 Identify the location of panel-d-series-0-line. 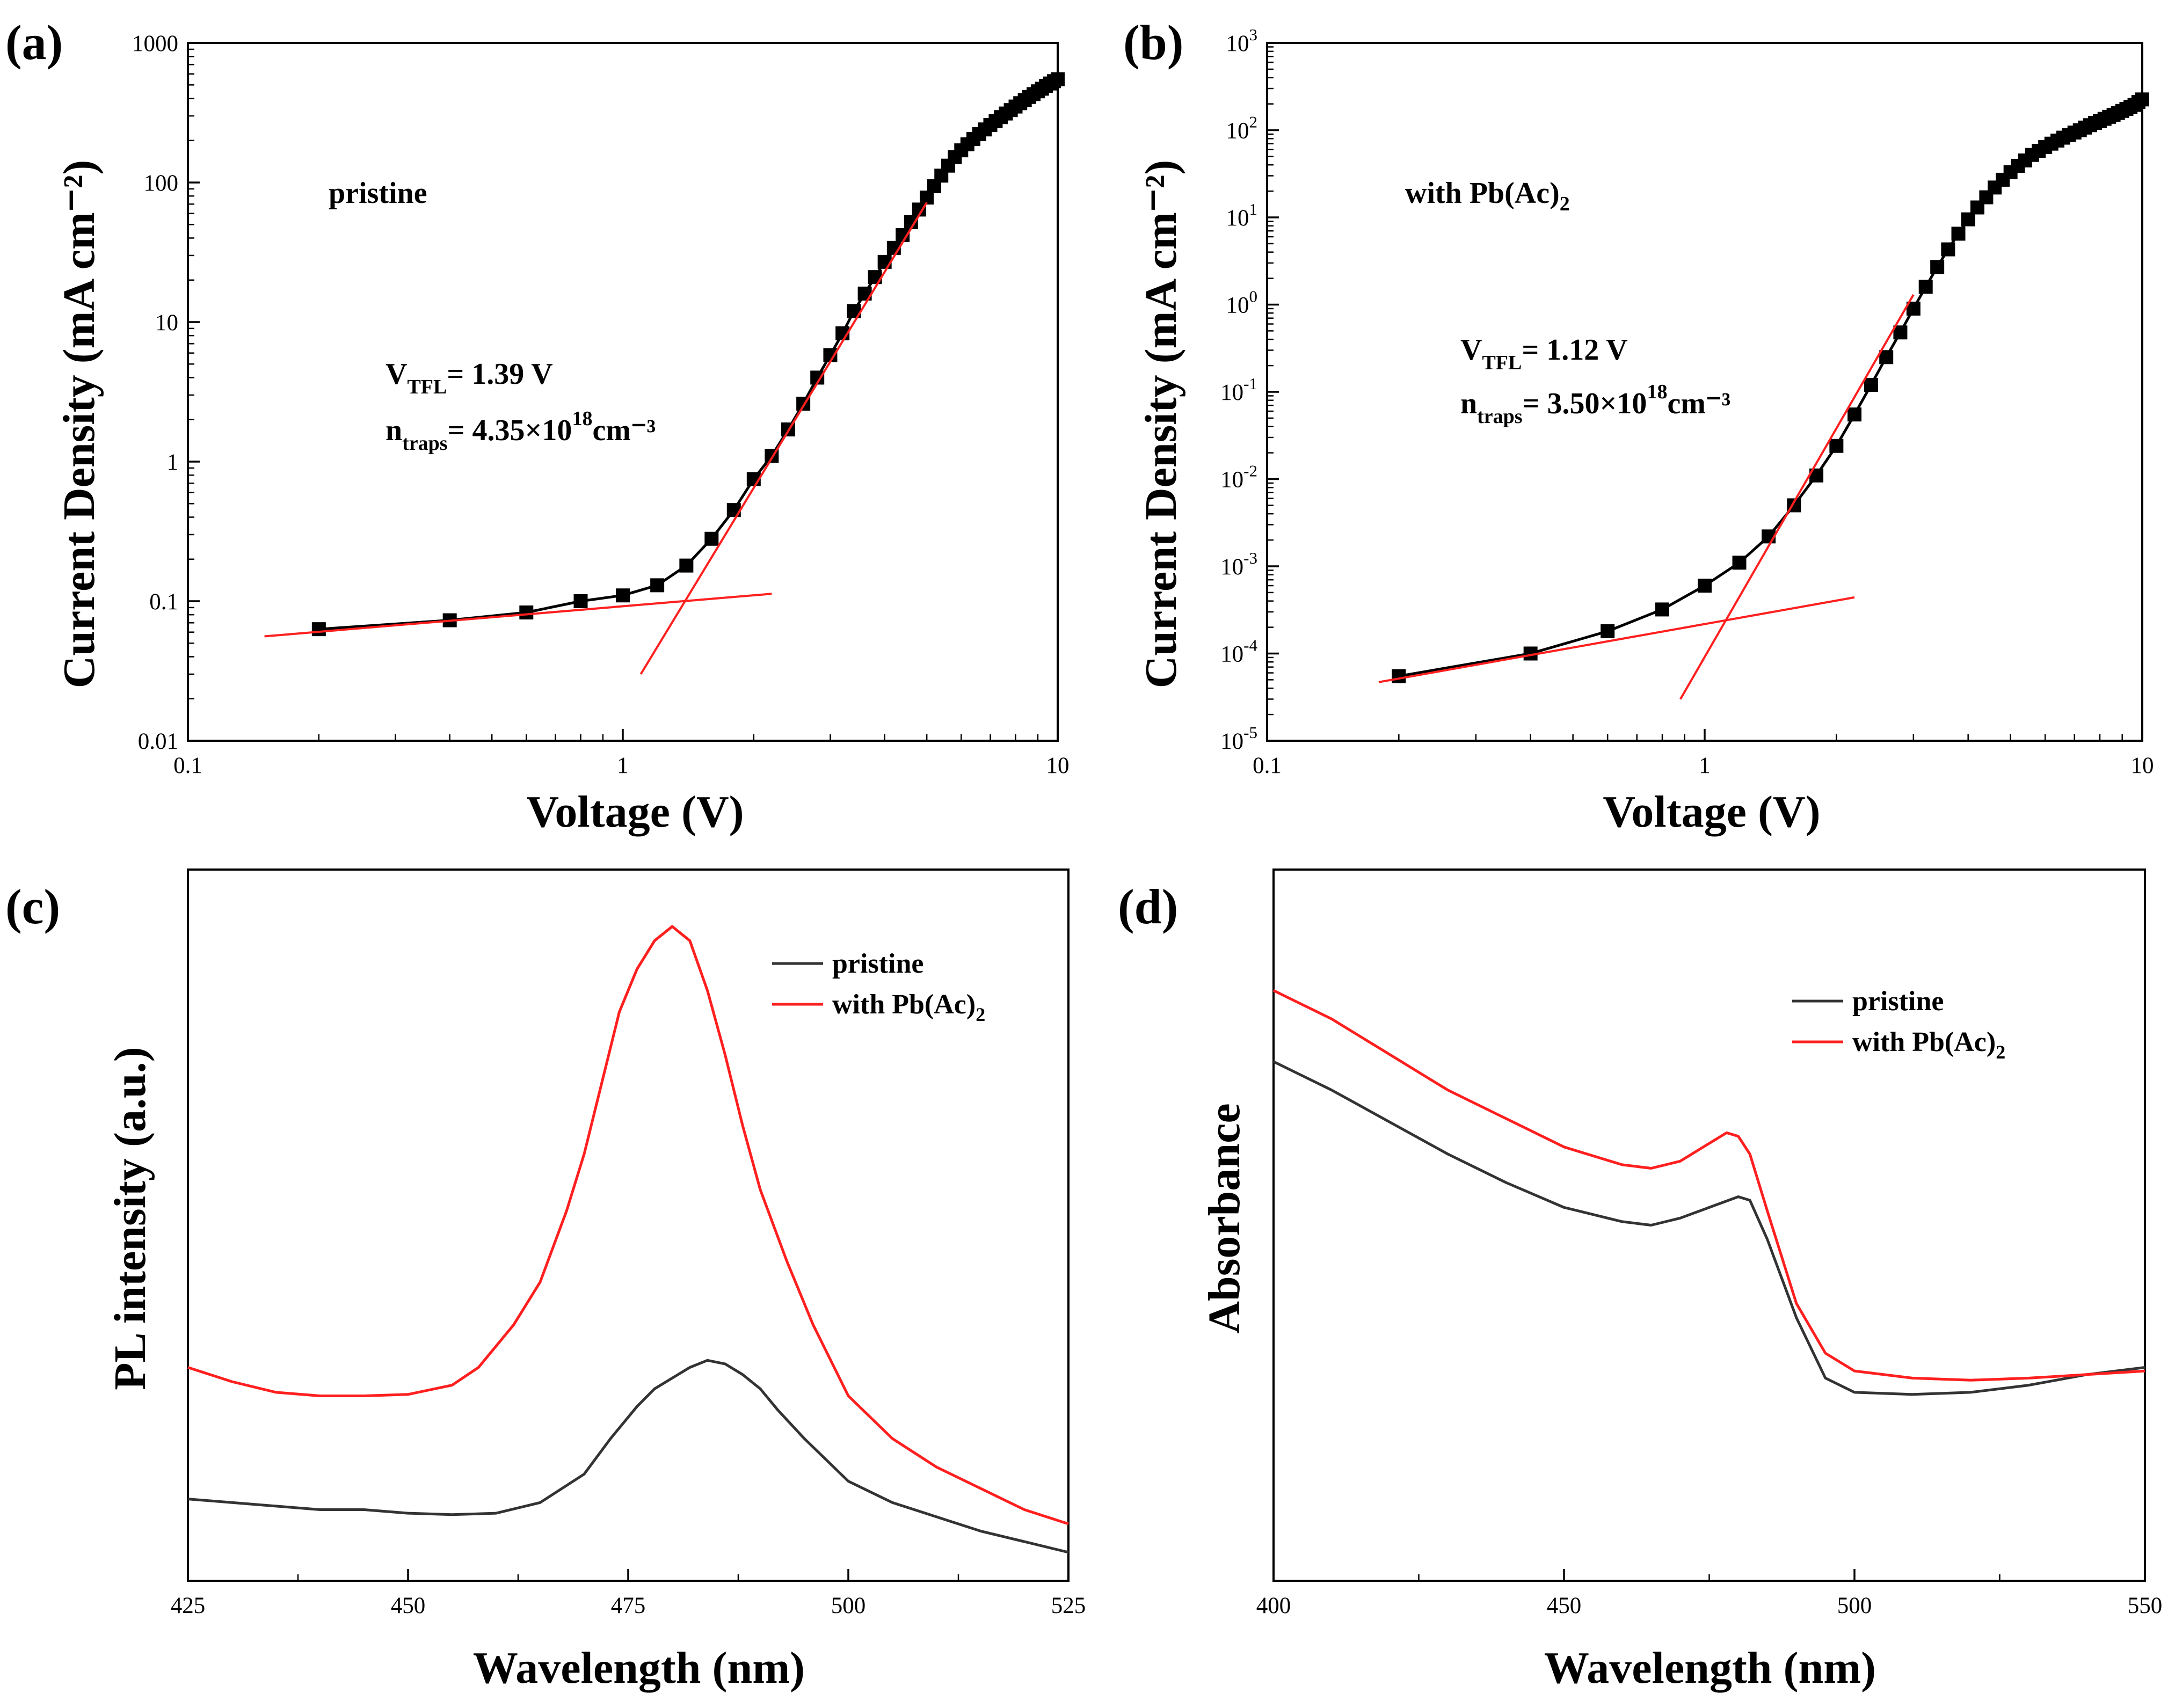
(1708, 1228).